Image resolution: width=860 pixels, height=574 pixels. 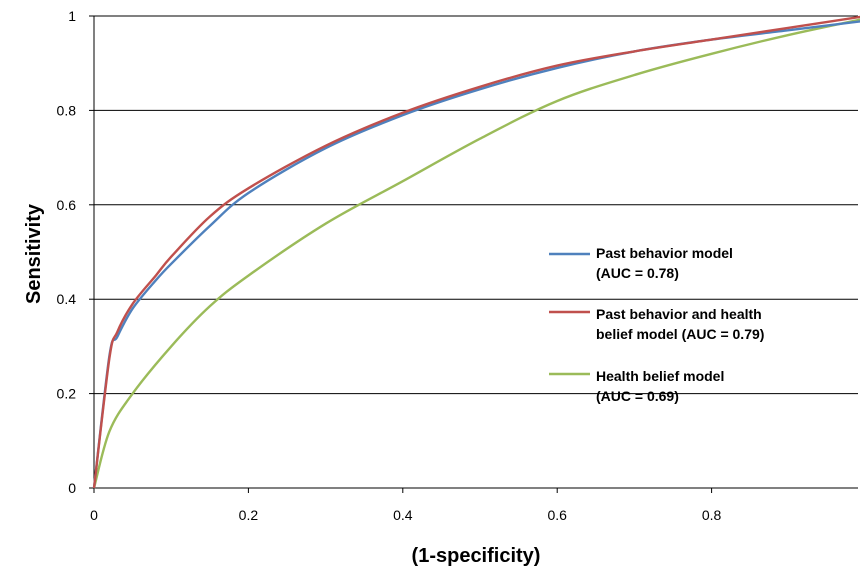 I want to click on legend-label-2-0: Health belief model, so click(x=660, y=376).